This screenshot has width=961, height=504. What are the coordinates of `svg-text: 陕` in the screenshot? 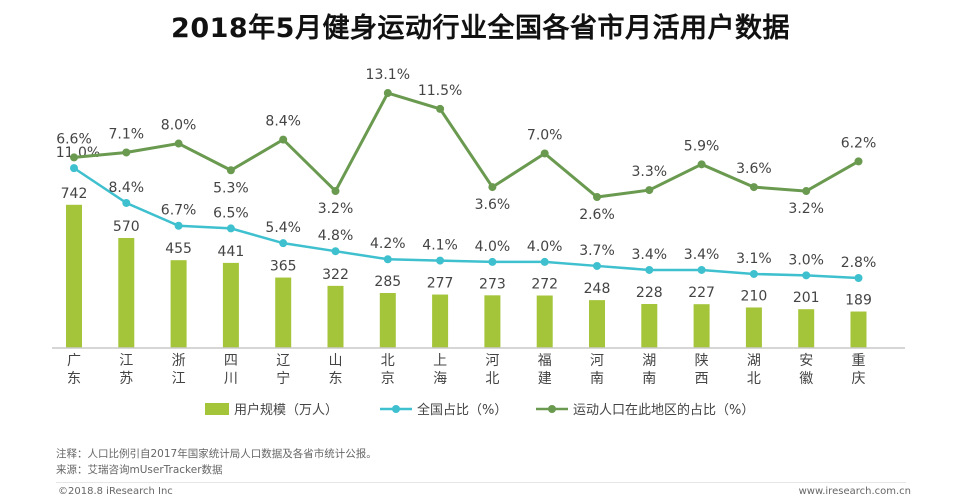 It's located at (702, 361).